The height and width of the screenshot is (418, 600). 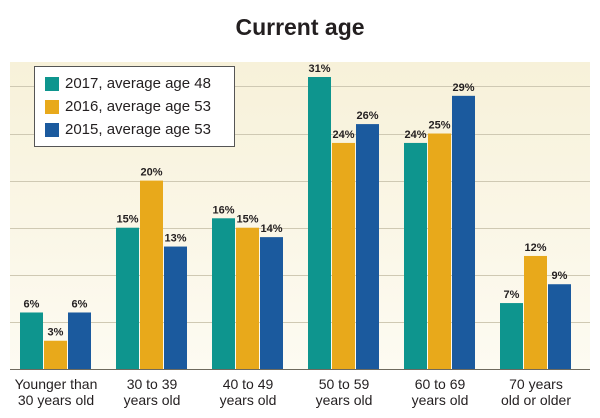 I want to click on legend-item: 2015, average age 53, so click(x=139, y=129).